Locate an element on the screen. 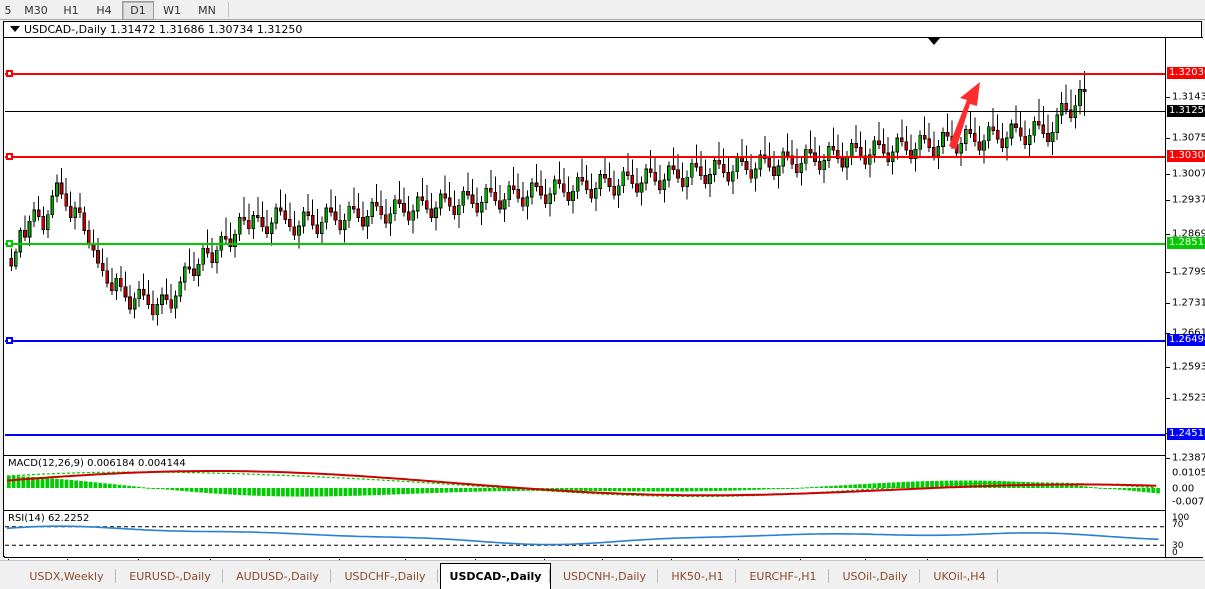 Image resolution: width=1205 pixels, height=589 pixels. macd-caption: MACD(12,26,9) 0.006184 0.004144 is located at coordinates (97, 463).